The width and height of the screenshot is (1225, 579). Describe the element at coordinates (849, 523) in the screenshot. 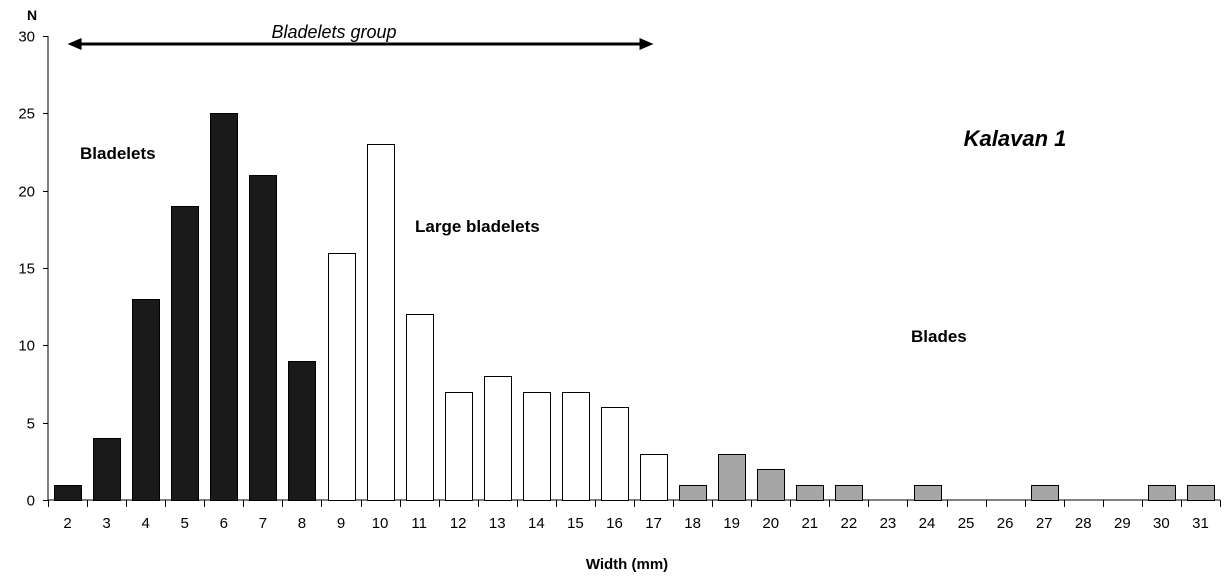

I see `x-tick-label: 22` at that location.